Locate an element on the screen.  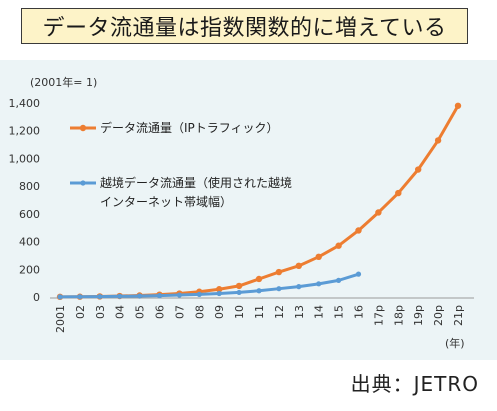
x-tick-label: 04 is located at coordinates (120, 312).